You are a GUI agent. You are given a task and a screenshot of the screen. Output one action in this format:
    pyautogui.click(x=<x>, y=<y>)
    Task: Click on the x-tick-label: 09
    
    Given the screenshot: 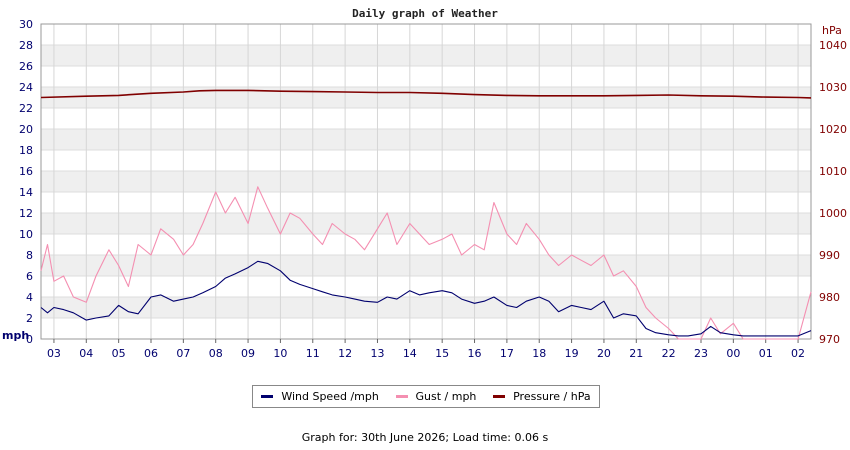 What is the action you would take?
    pyautogui.click(x=248, y=353)
    